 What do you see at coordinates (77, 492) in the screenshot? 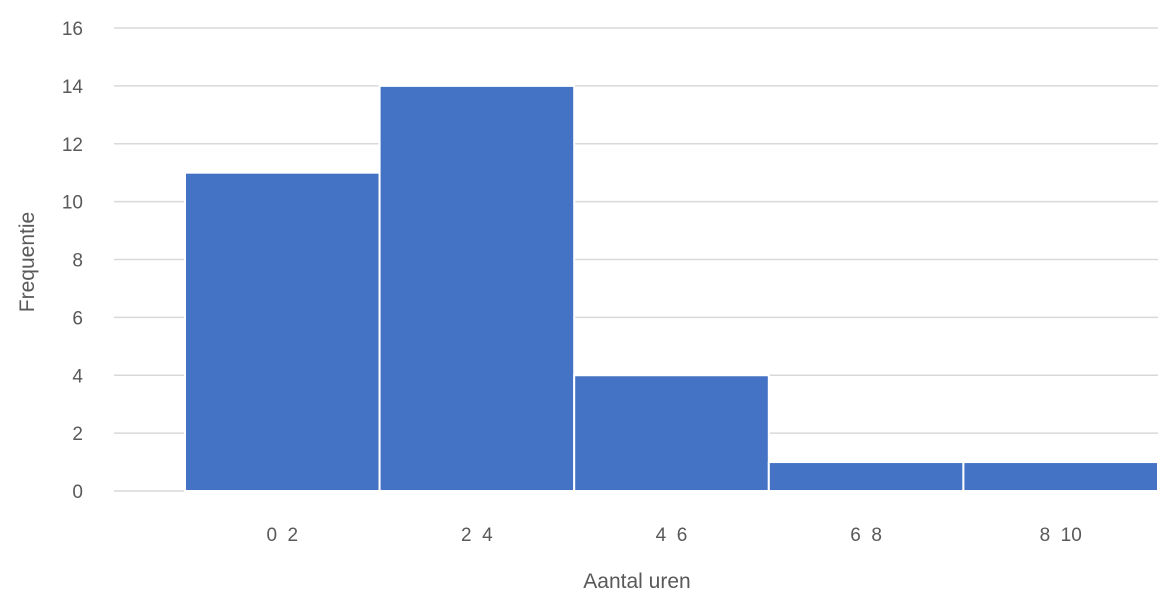
I see `y-tick-label: 0` at bounding box center [77, 492].